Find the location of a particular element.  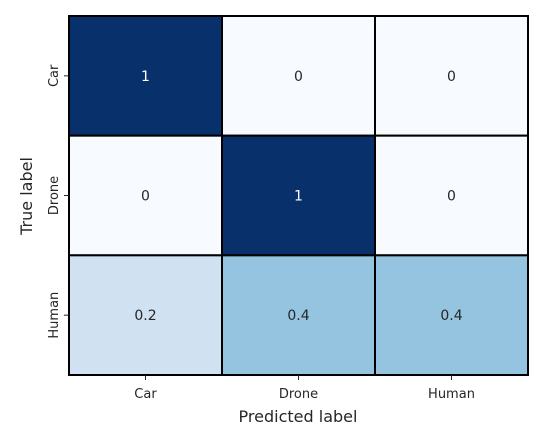

heatmap-cell-car-drone is located at coordinates (298, 76).